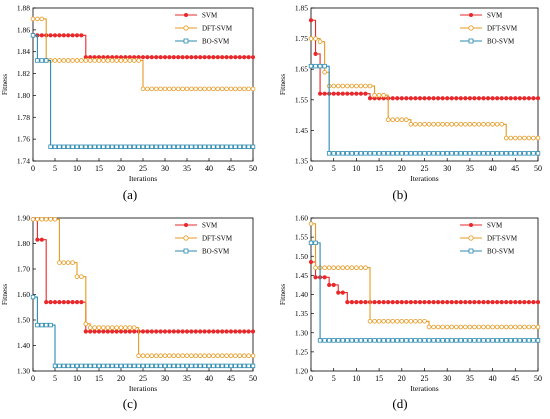  I want to click on x-axis-label: Iterations, so click(424, 388).